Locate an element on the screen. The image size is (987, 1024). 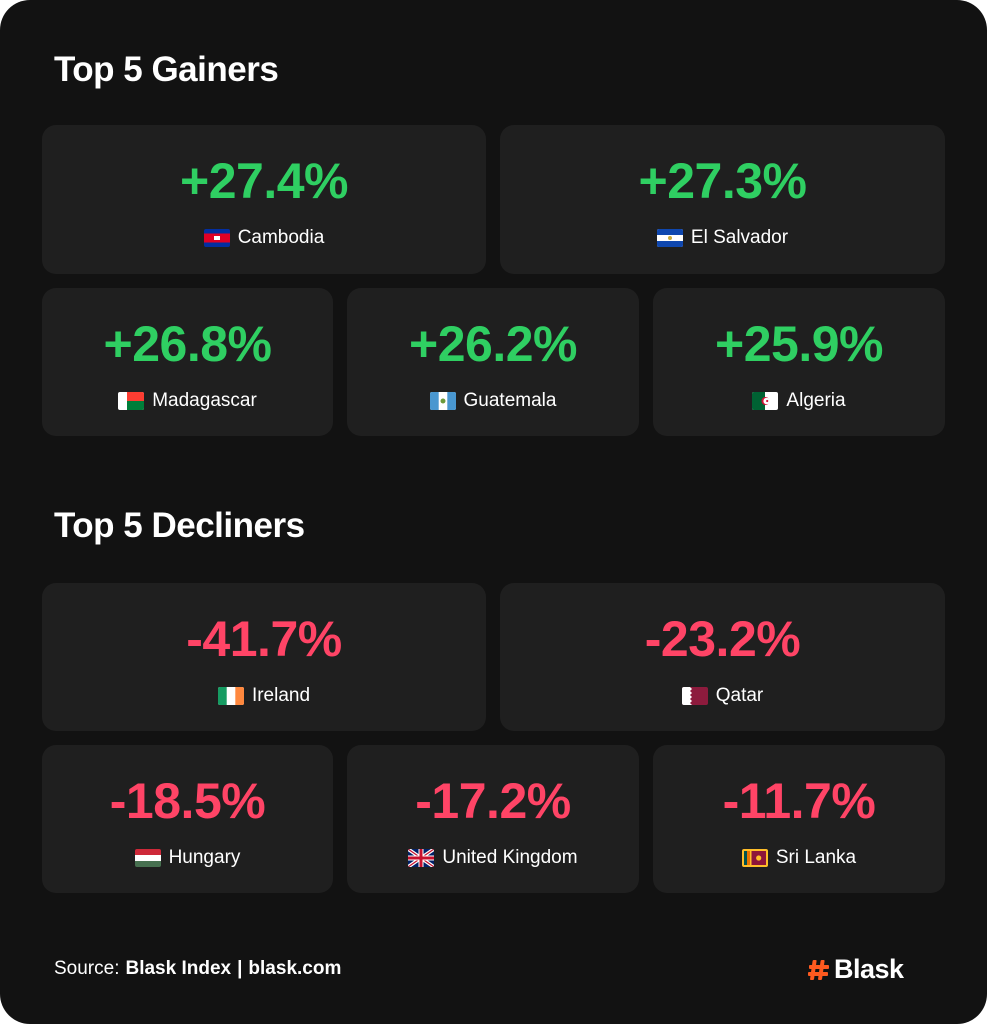
united-kingdom-flag-icon is located at coordinates (421, 858).